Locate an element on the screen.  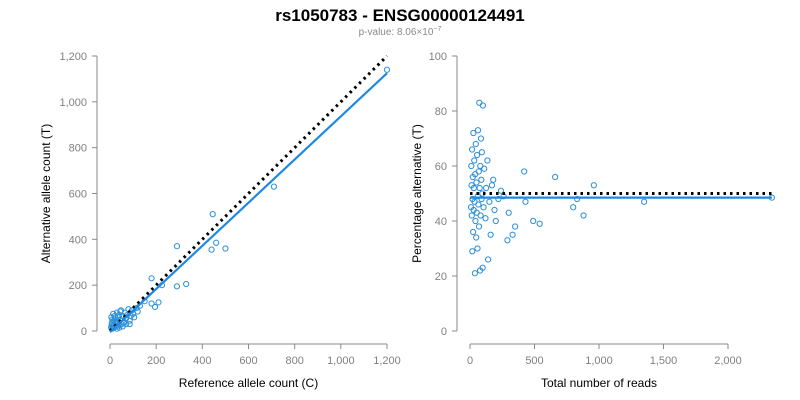
right-x-tick-label: 0 is located at coordinates (470, 361).